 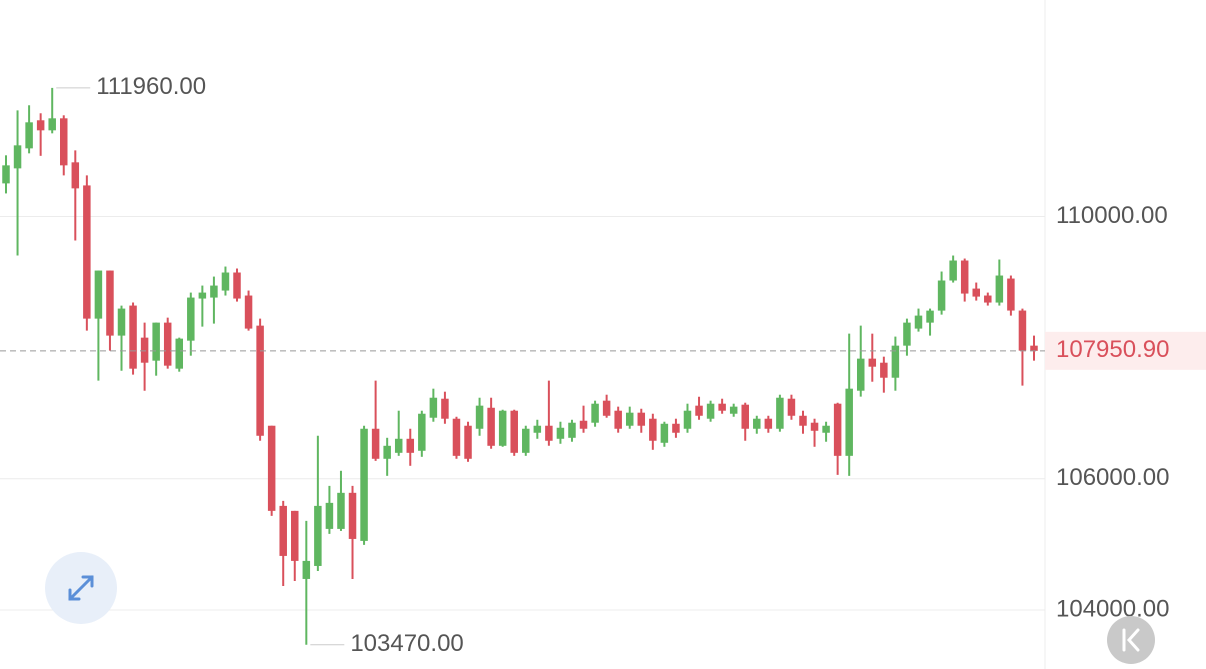 I want to click on last-price-label: 107950.90, so click(x=1112, y=349).